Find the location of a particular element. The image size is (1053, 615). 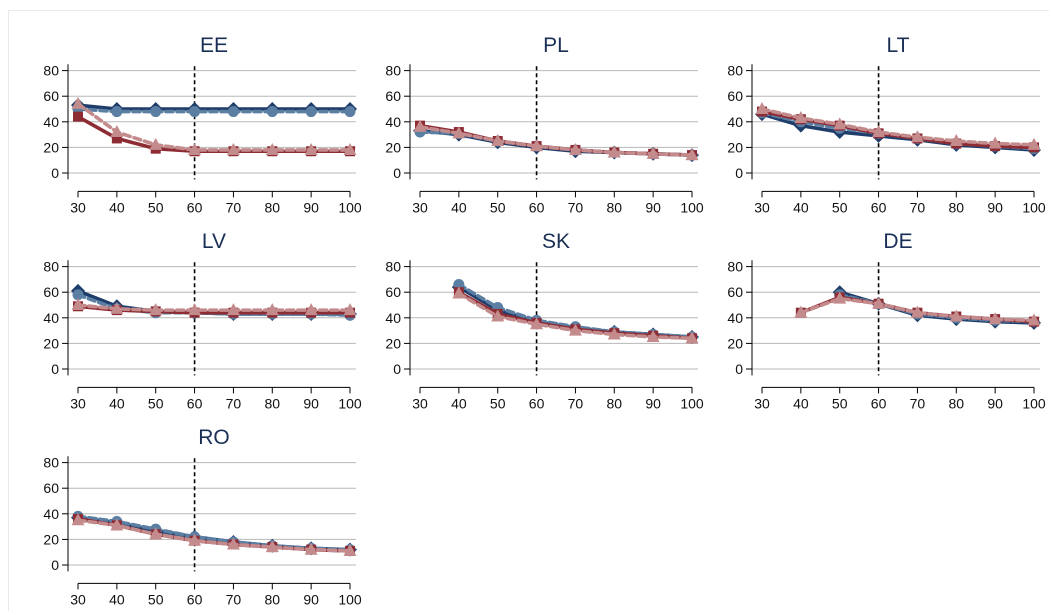

panel-title: LV is located at coordinates (214, 241).